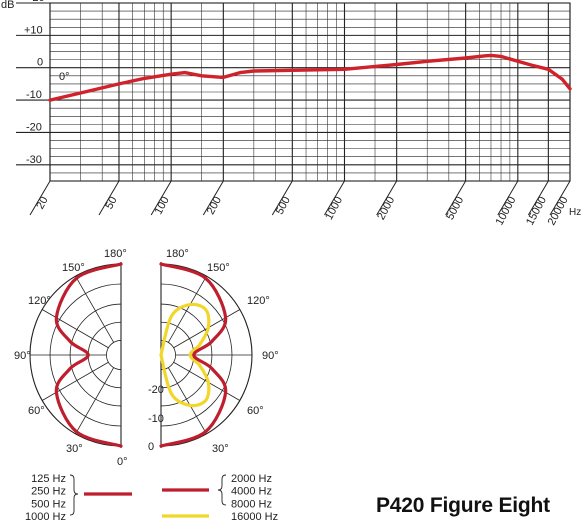 The width and height of the screenshot is (582, 524). Describe the element at coordinates (74, 449) in the screenshot. I see `polar-angle-label-left: 30°` at that location.